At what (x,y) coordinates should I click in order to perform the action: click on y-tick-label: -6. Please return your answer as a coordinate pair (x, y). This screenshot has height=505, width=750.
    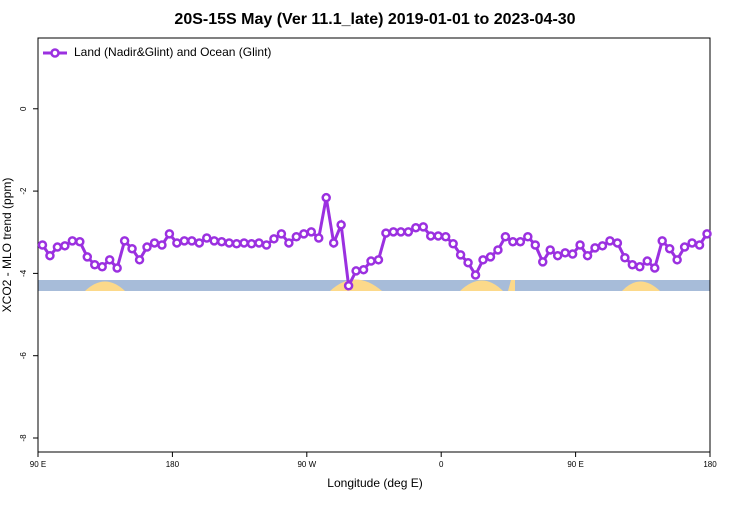
    Looking at the image, I should click on (23, 356).